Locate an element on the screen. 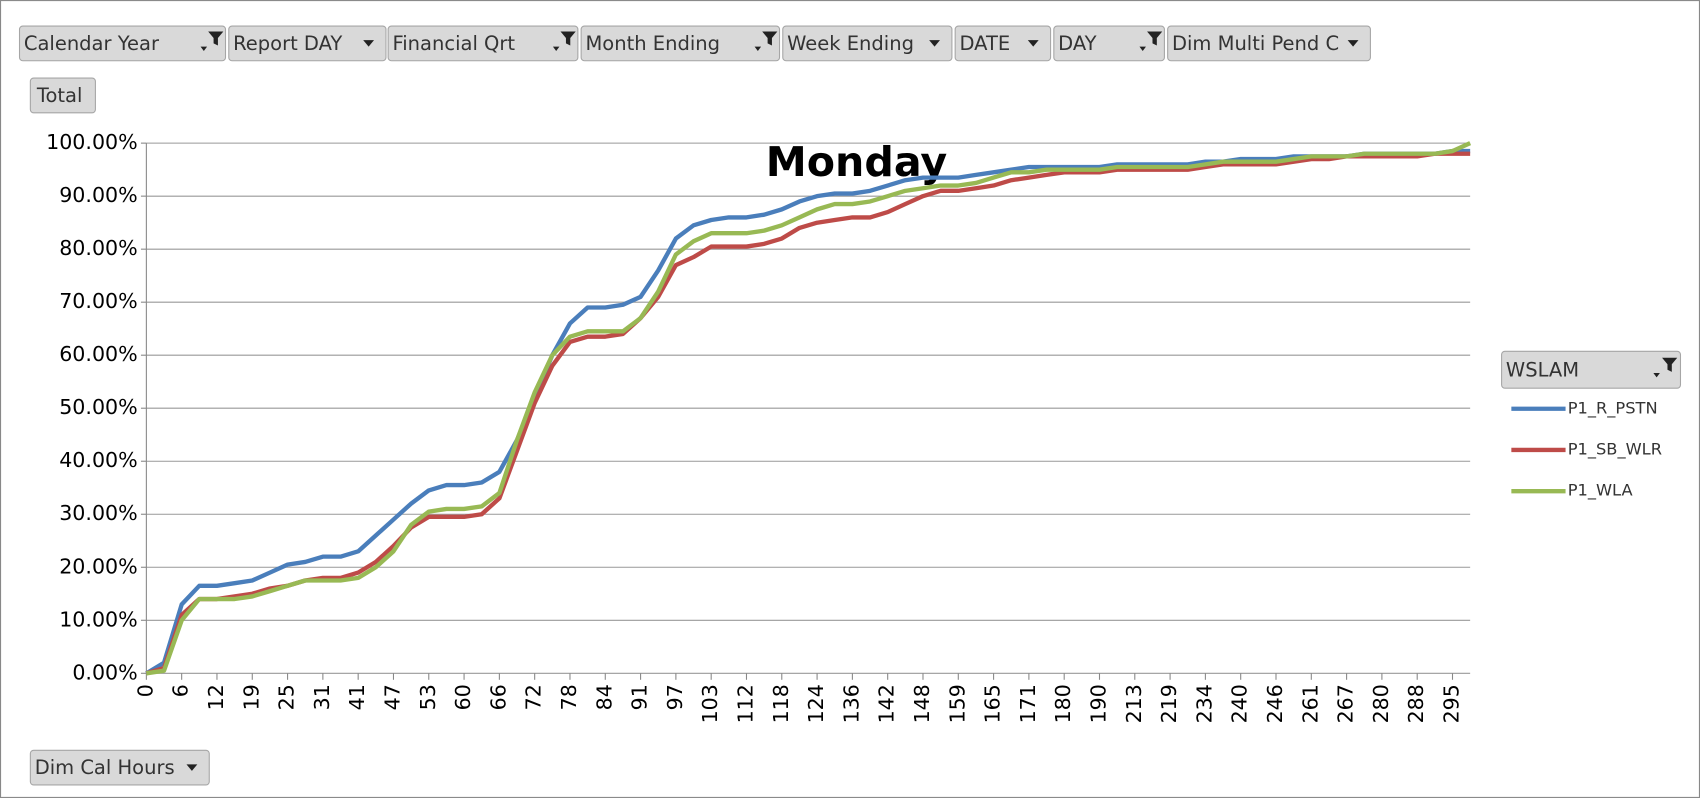 The width and height of the screenshot is (1700, 798). x-tick-label: 47 is located at coordinates (392, 697).